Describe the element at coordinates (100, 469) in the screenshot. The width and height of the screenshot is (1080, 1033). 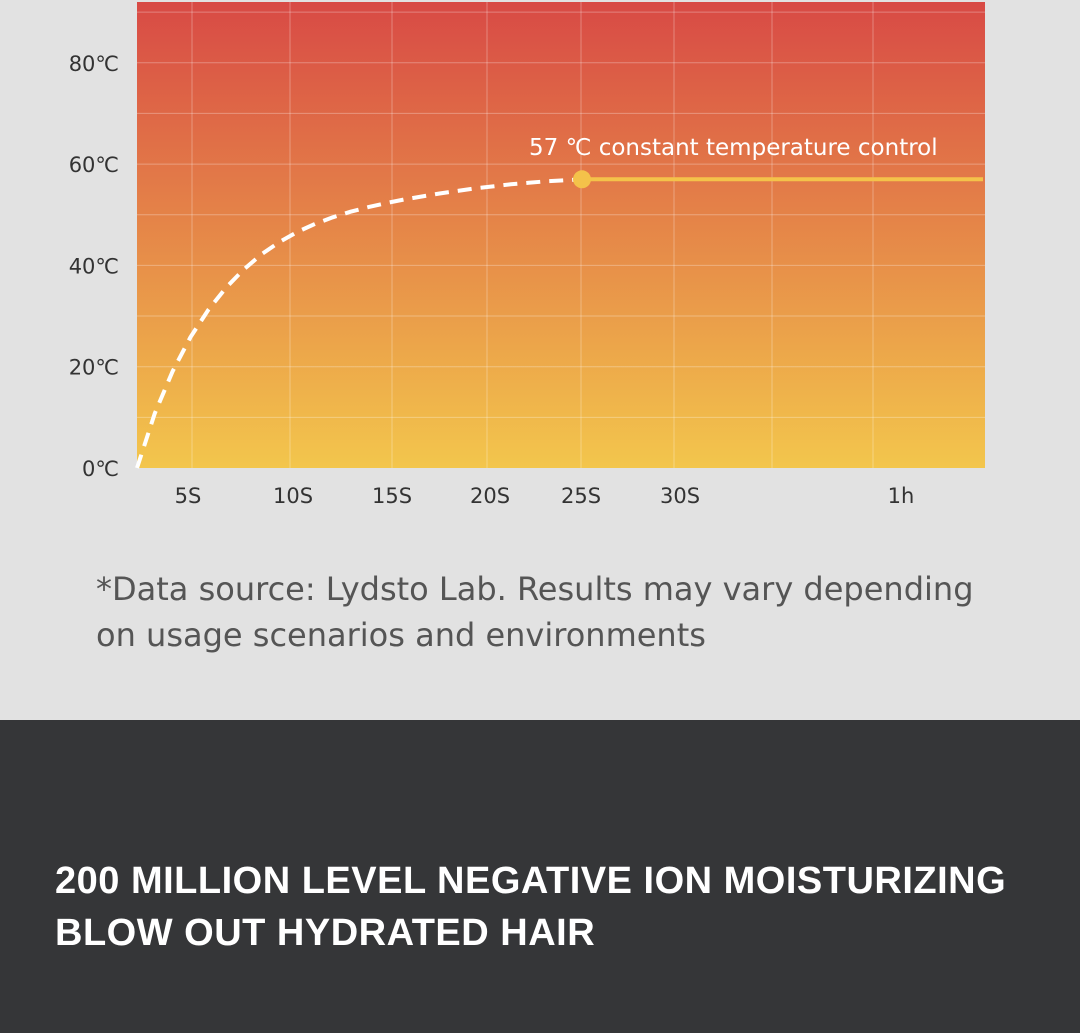
I see `y-tick-label: 0℃` at that location.